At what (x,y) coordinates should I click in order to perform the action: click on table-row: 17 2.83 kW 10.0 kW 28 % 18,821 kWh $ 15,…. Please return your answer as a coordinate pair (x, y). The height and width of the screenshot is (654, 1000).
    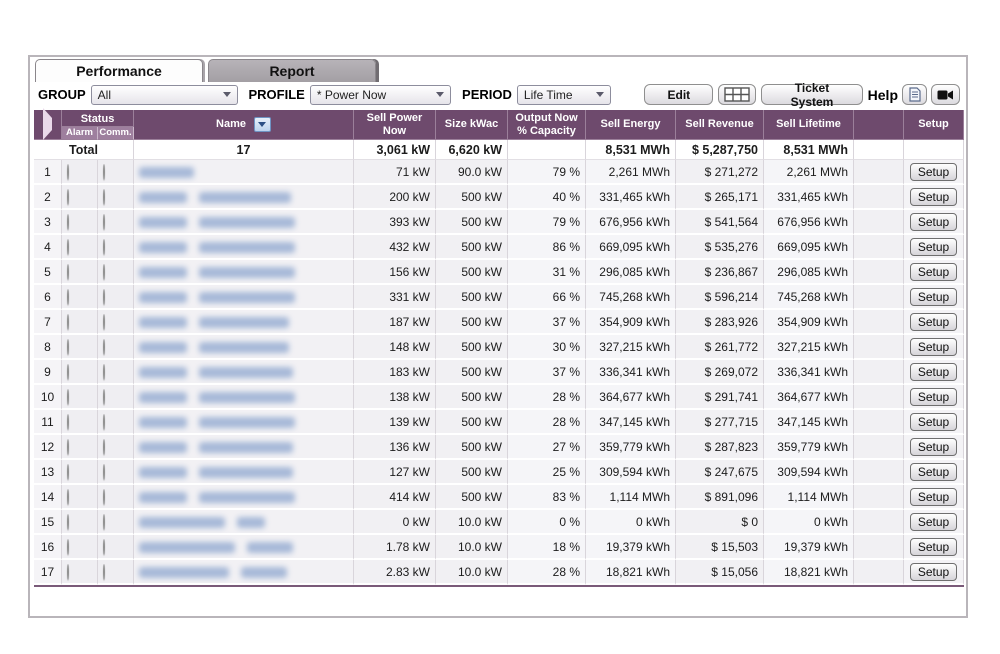
    Looking at the image, I should click on (499, 573).